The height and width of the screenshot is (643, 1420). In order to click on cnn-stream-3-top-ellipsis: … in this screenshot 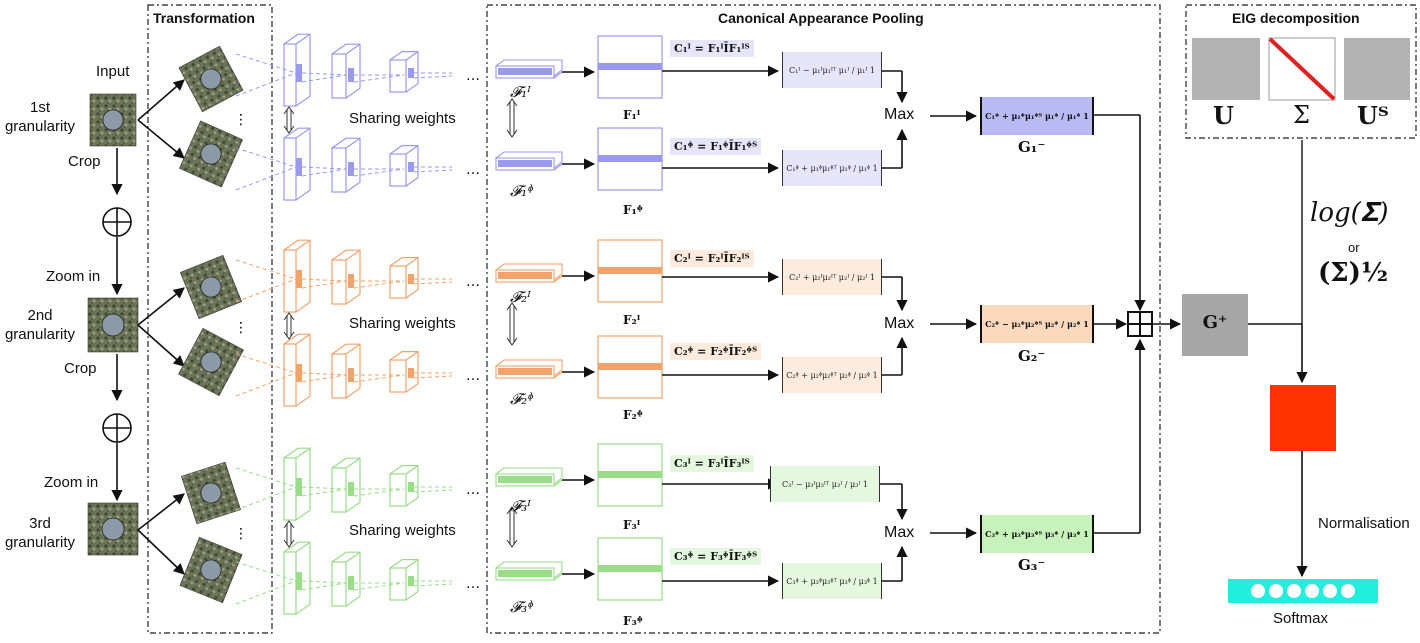, I will do `click(473, 490)`.